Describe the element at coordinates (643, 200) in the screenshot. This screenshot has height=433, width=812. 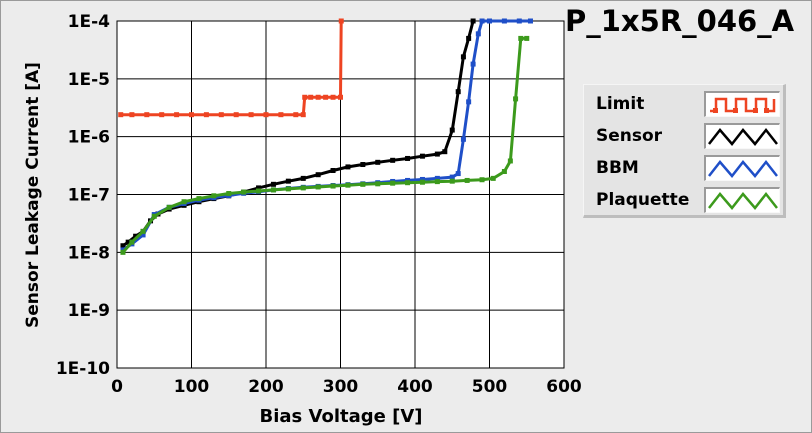
I see `legend-label: Plaquette` at that location.